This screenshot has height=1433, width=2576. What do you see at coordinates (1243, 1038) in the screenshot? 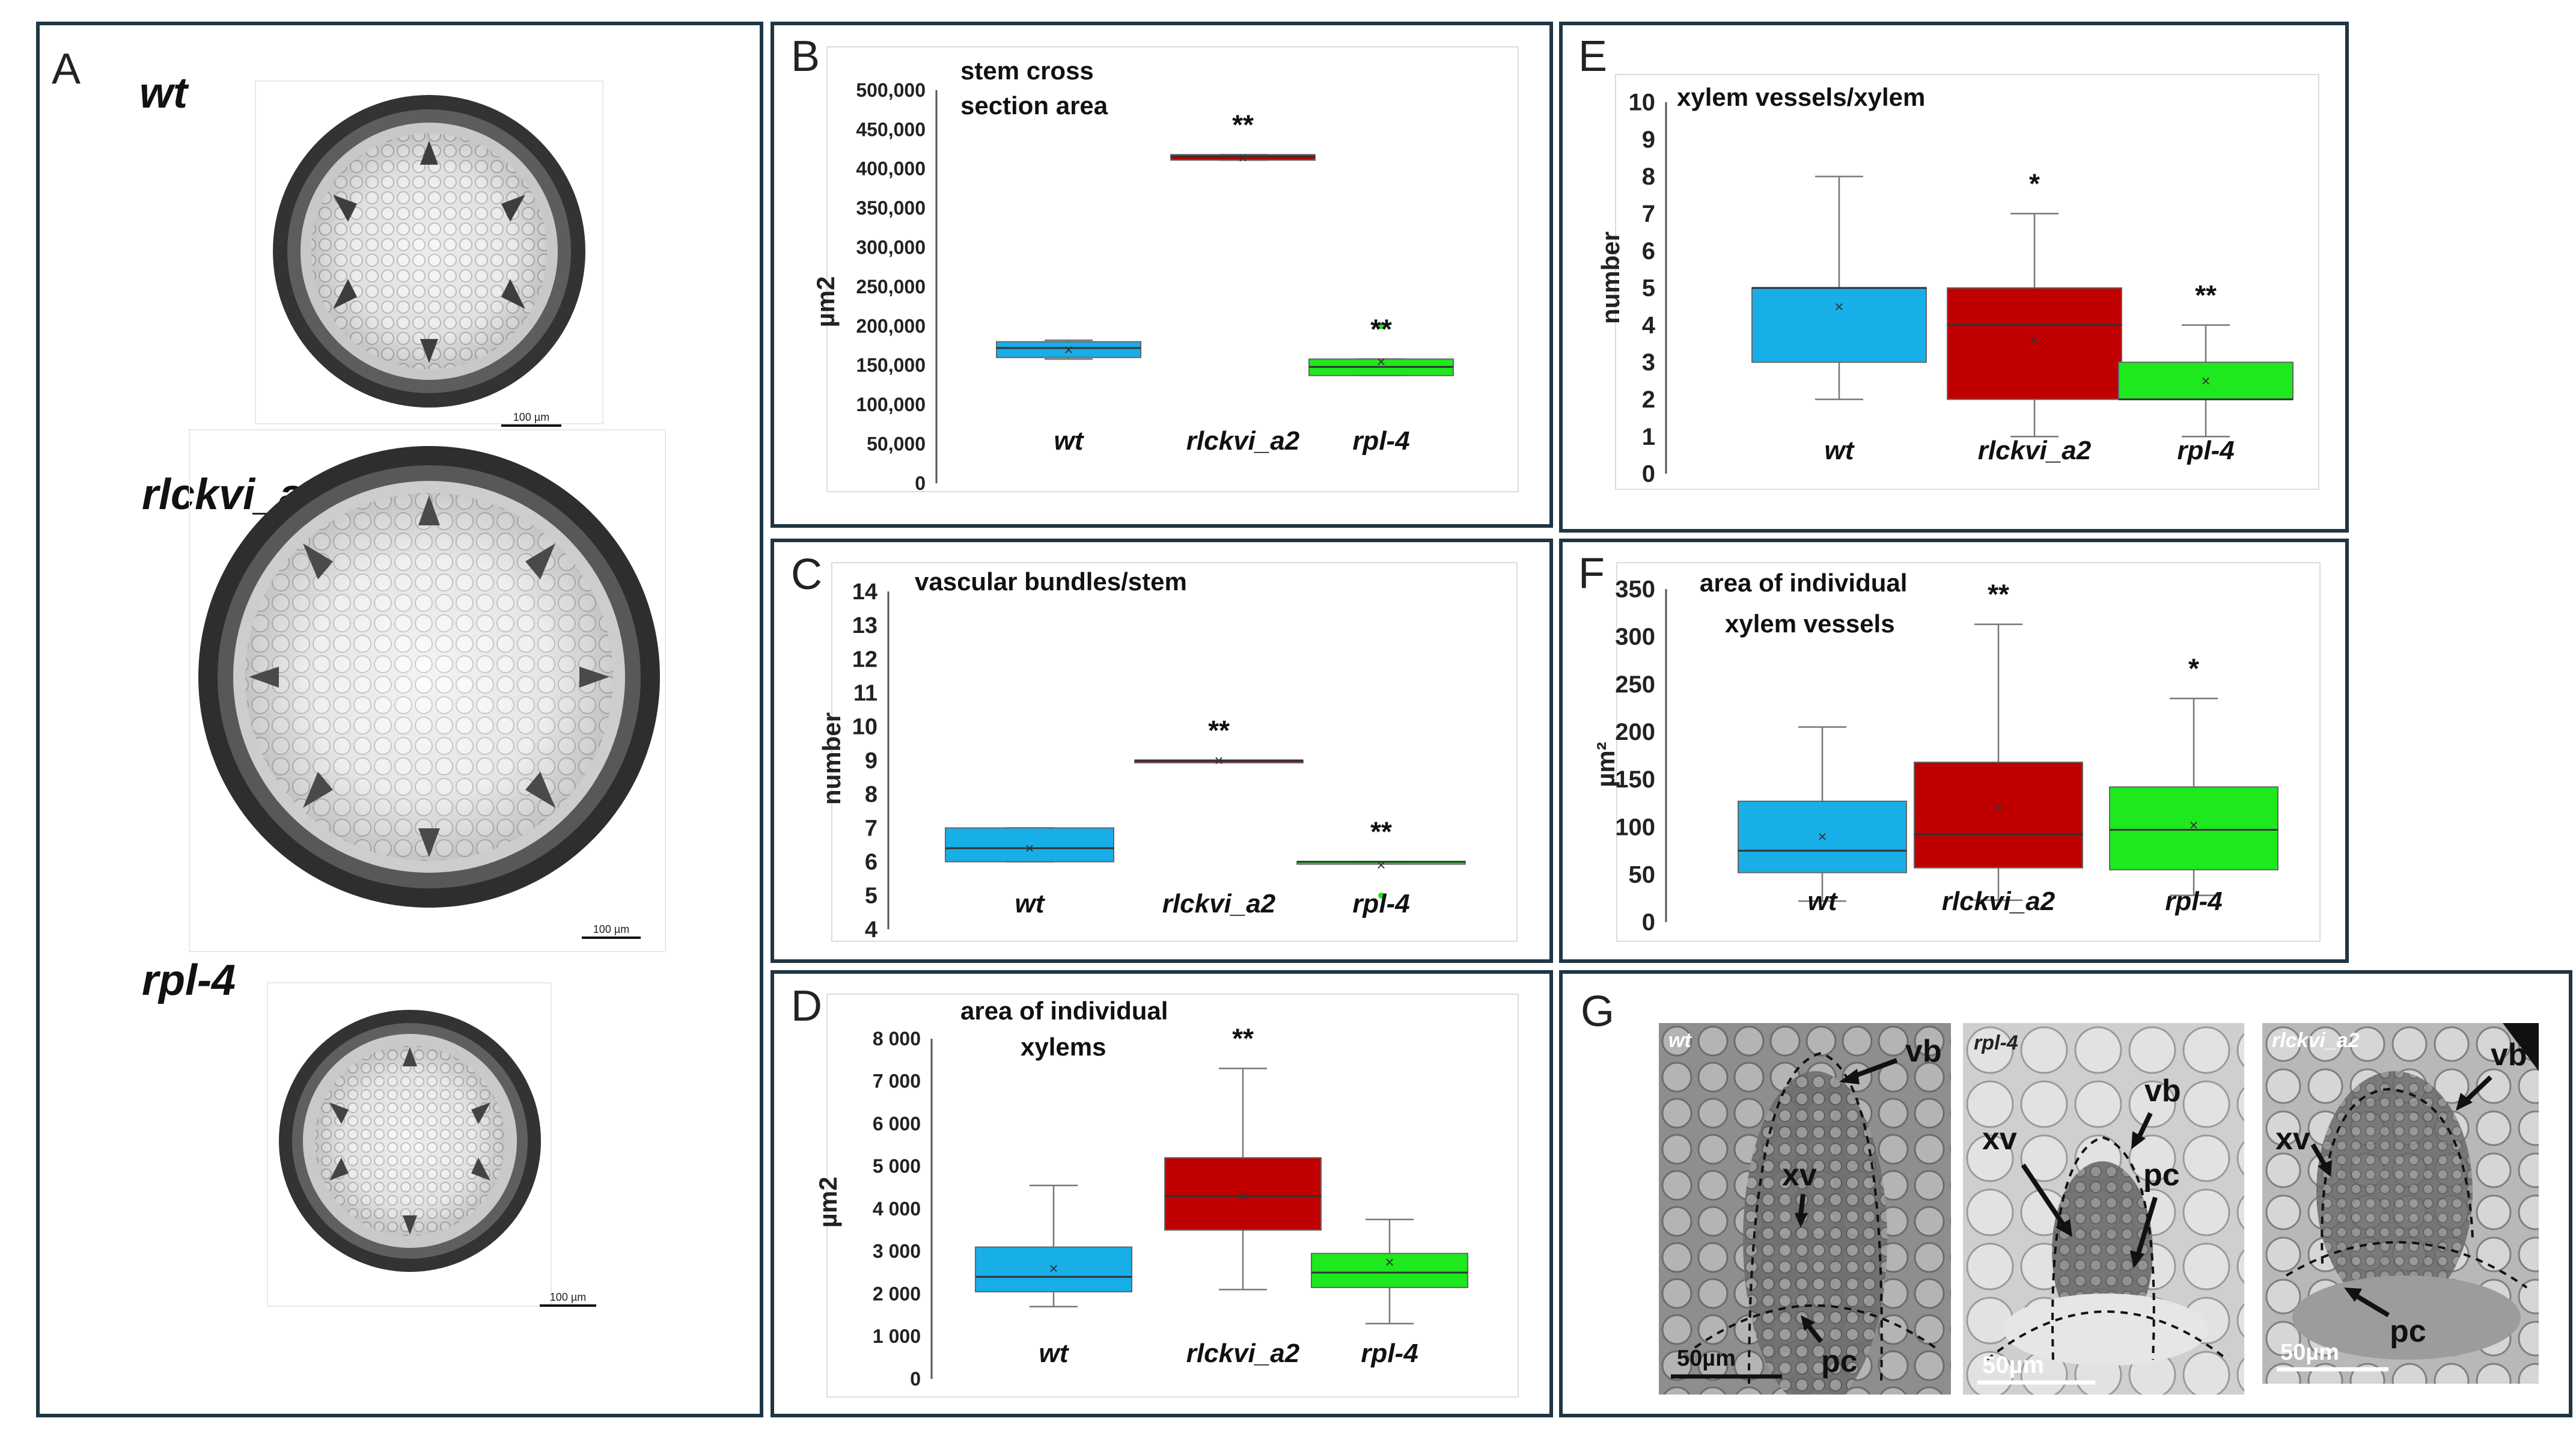
I see `significance-d-rlckvi-a2: **` at bounding box center [1243, 1038].